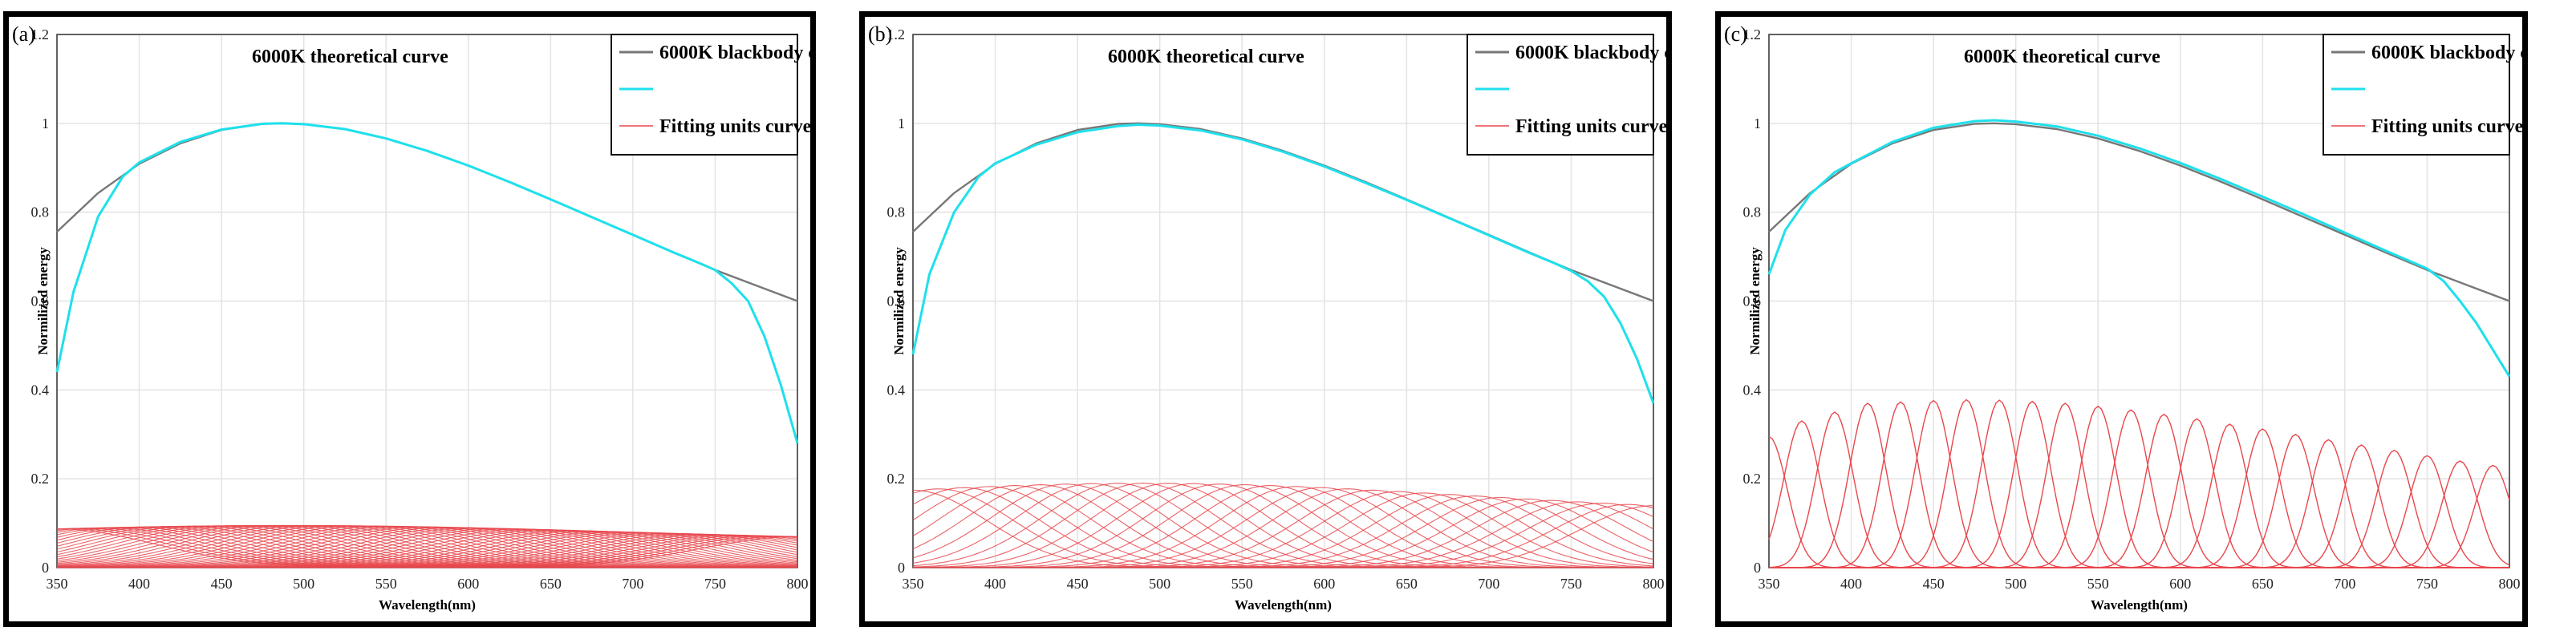 The width and height of the screenshot is (2576, 639). I want to click on panel-label: (c), so click(1736, 34).